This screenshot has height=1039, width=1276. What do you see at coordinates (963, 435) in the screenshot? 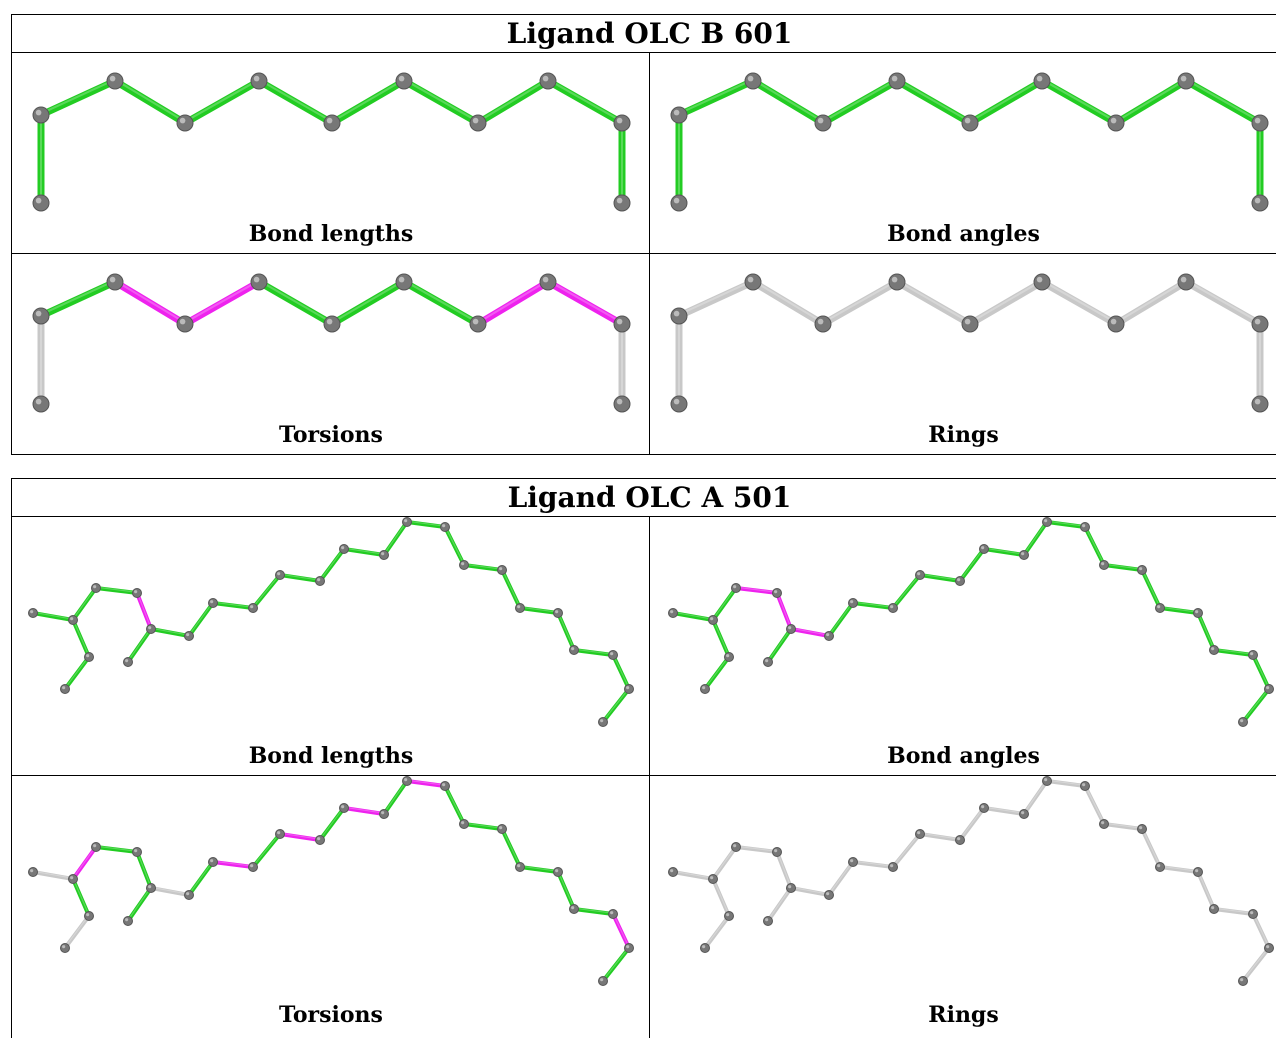
I see `caption-rings: Rings` at bounding box center [963, 435].